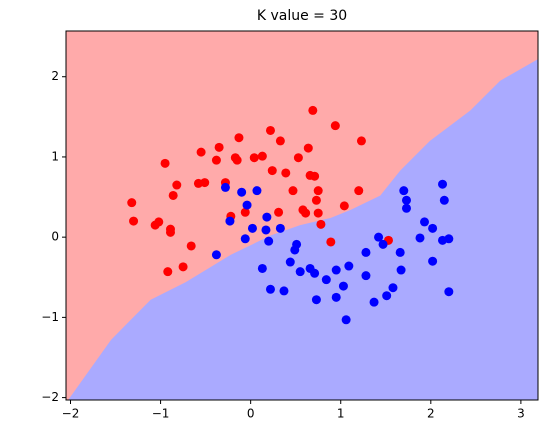  What do you see at coordinates (55, 76) in the screenshot?
I see `y-tick-label: 2` at bounding box center [55, 76].